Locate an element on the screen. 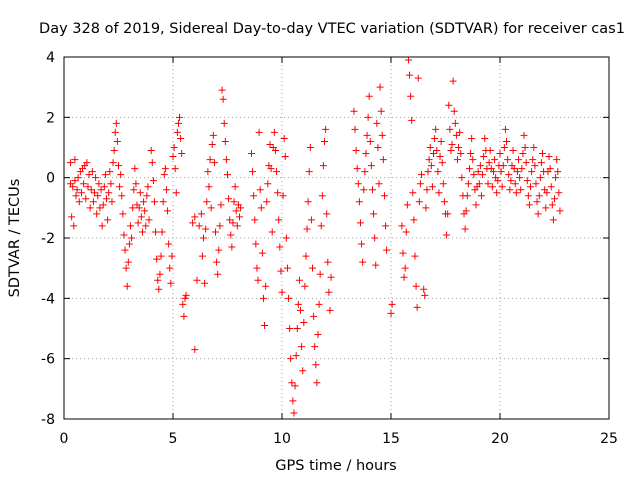 The height and width of the screenshot is (480, 640). y-tick-label: -8 is located at coordinates (48, 420).